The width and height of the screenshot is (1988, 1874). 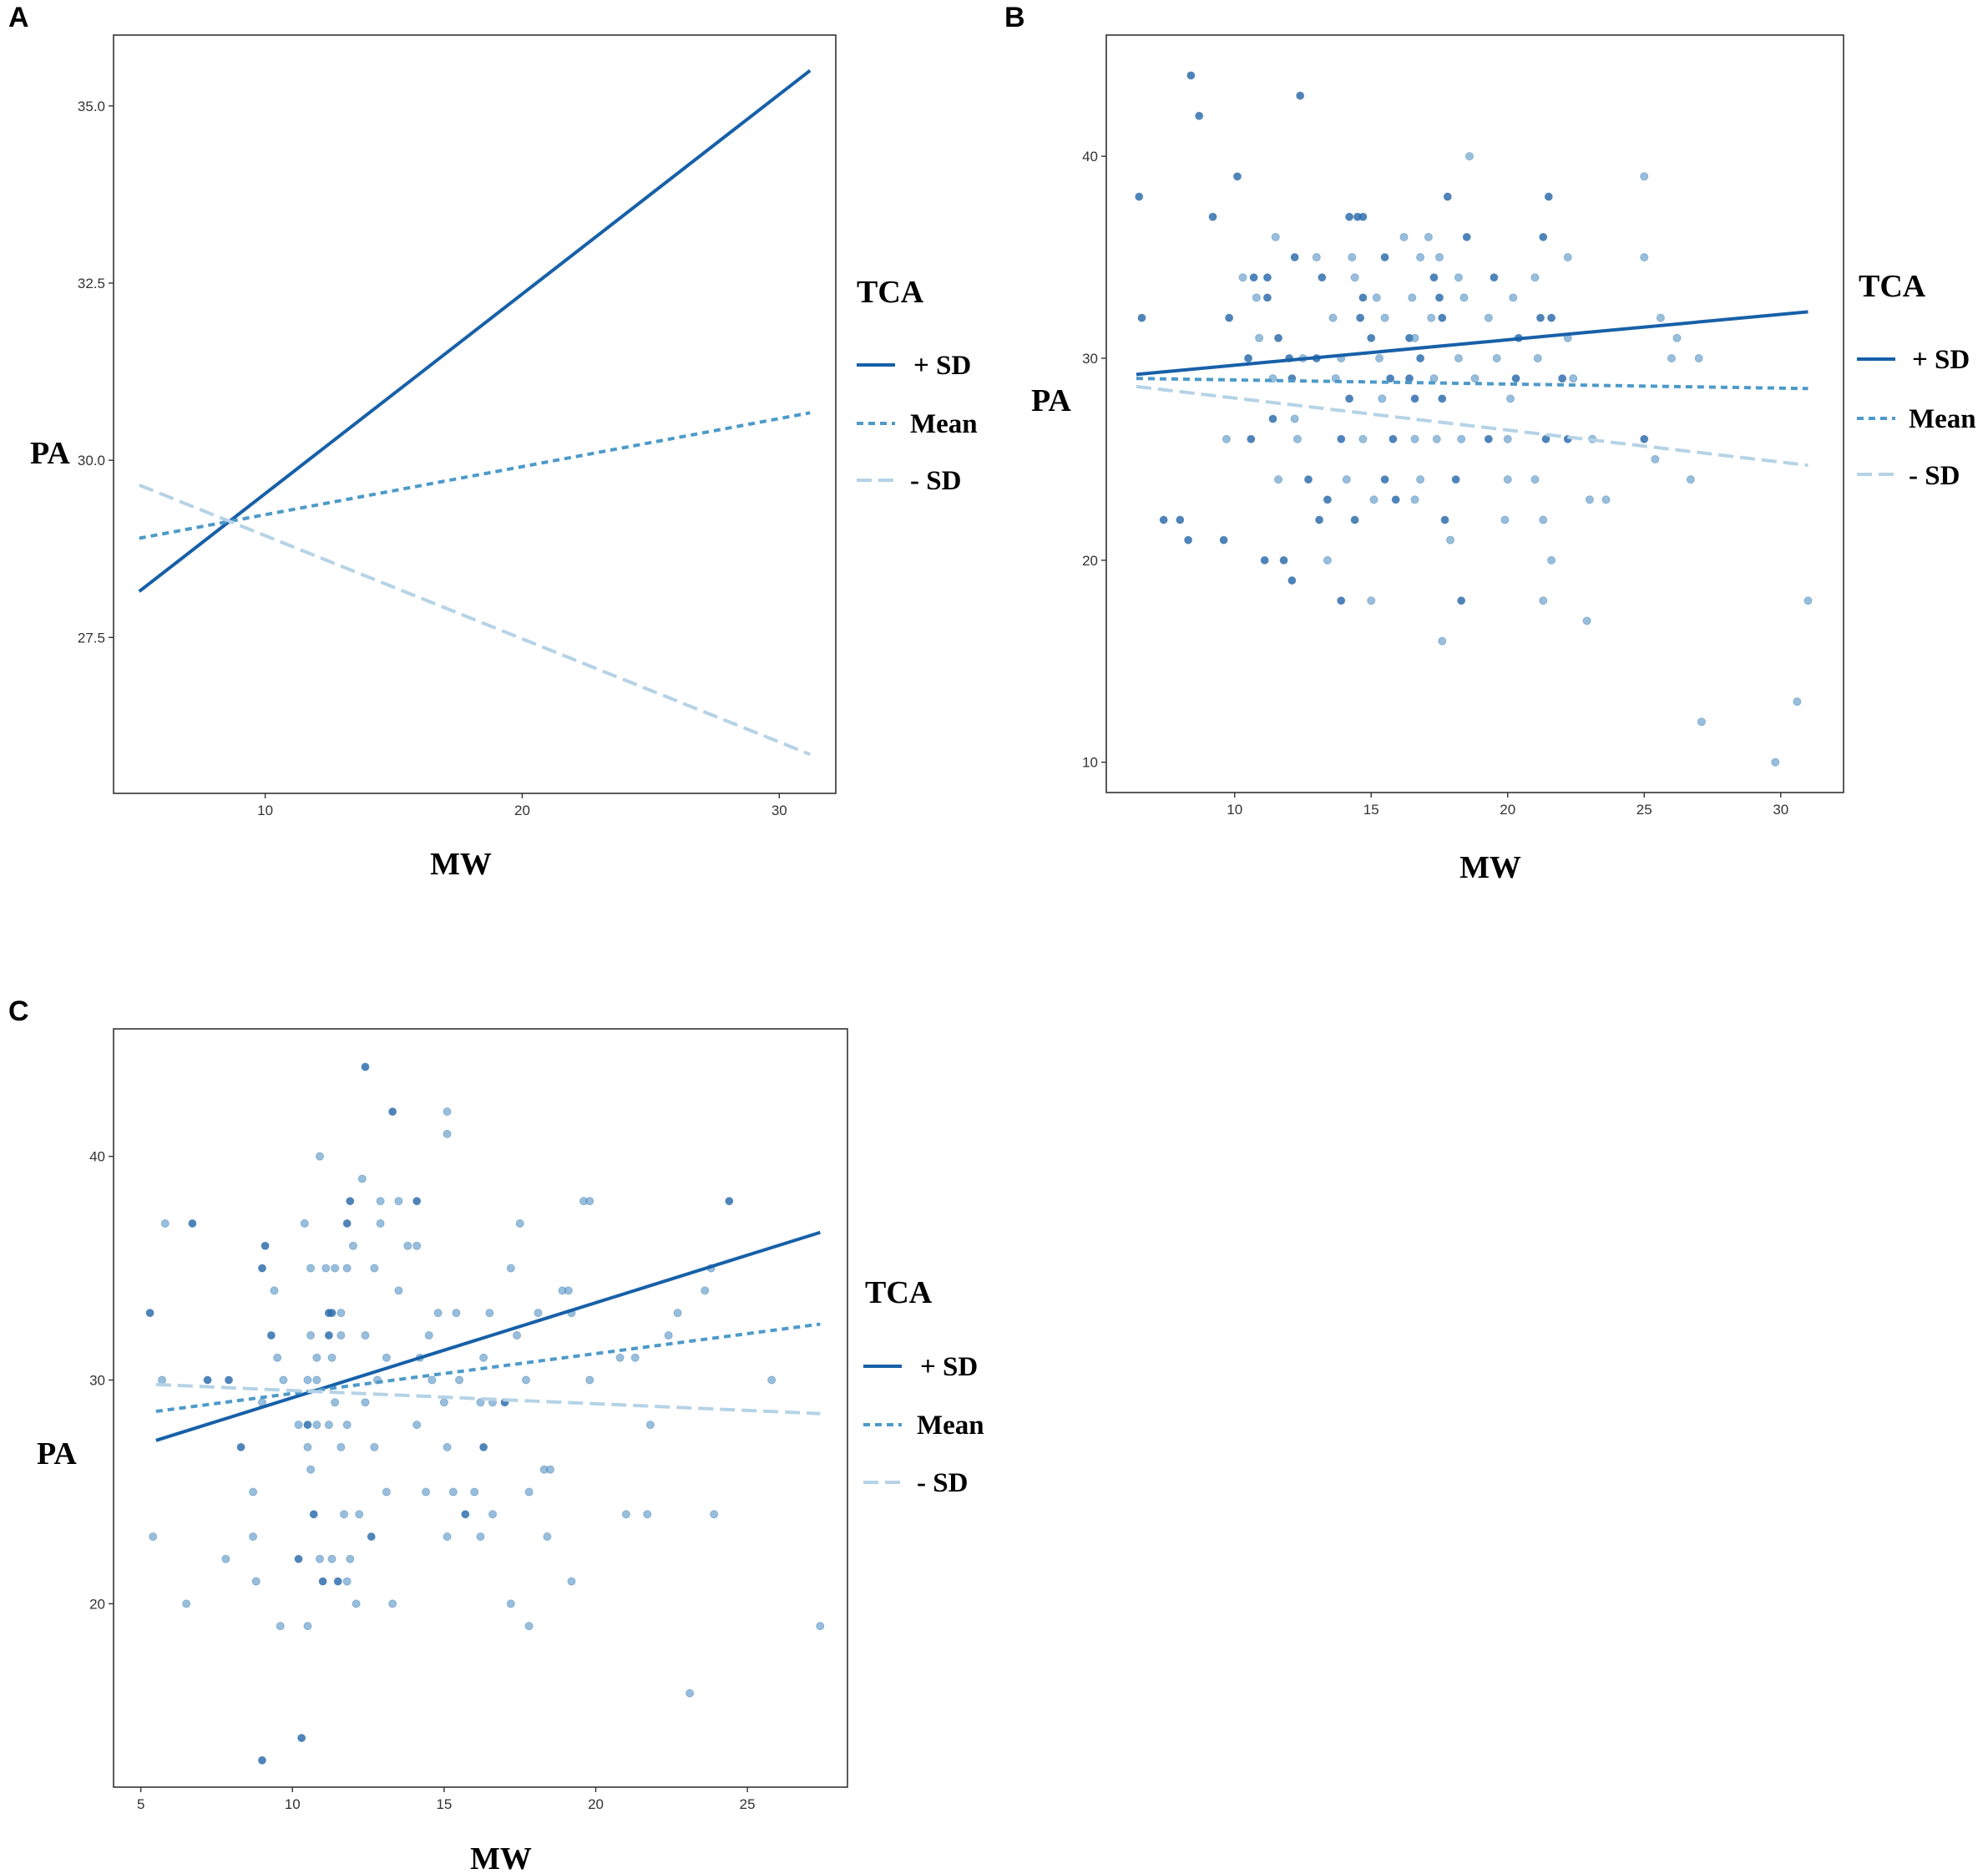 I want to click on panel-a-x-tick-label: 20, so click(x=522, y=810).